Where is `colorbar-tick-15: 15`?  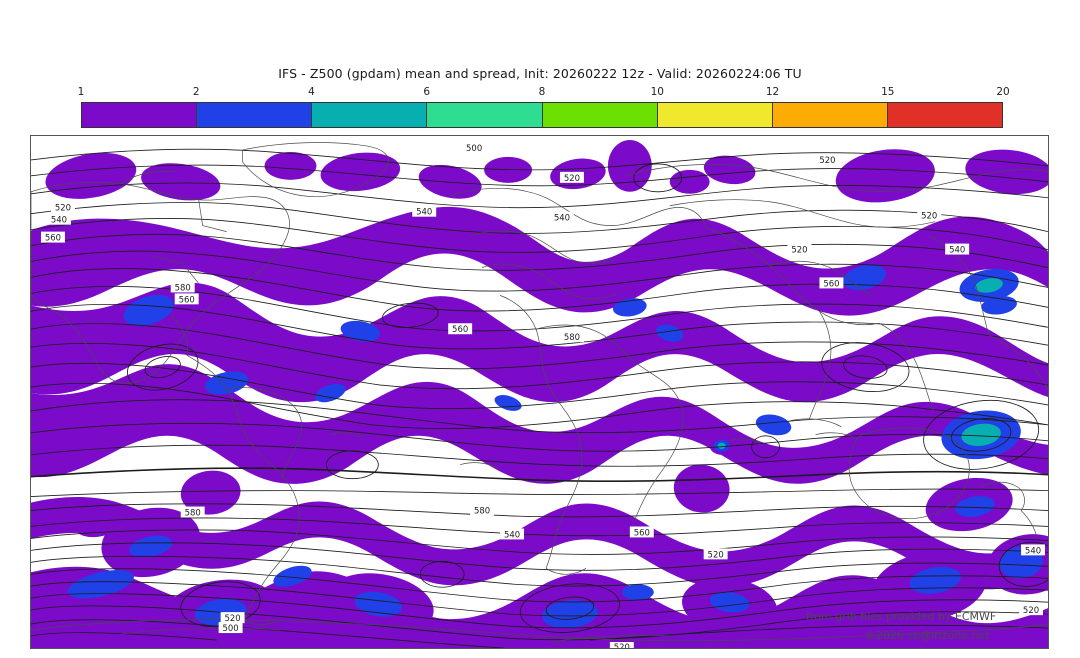 colorbar-tick-15: 15 is located at coordinates (888, 92).